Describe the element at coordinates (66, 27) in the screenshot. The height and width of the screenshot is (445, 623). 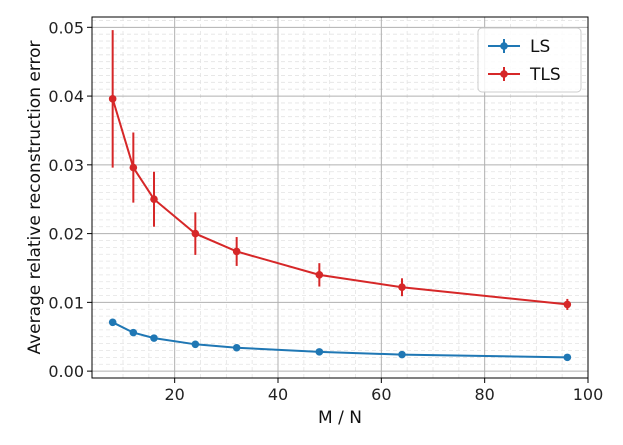
I see `y-tick-label: 0.05` at that location.